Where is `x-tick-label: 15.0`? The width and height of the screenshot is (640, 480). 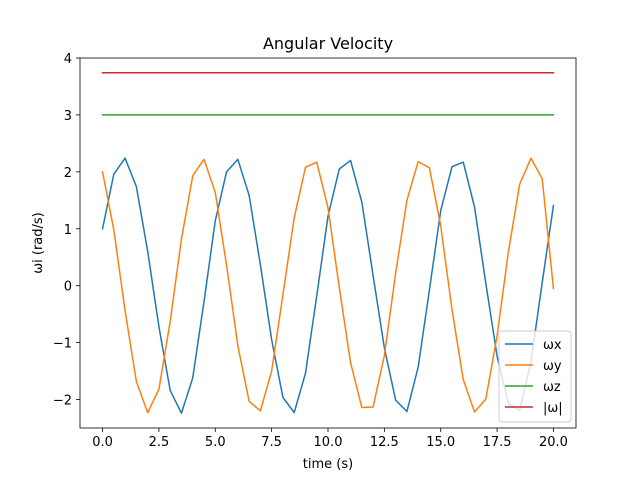 x-tick-label: 15.0 is located at coordinates (440, 442).